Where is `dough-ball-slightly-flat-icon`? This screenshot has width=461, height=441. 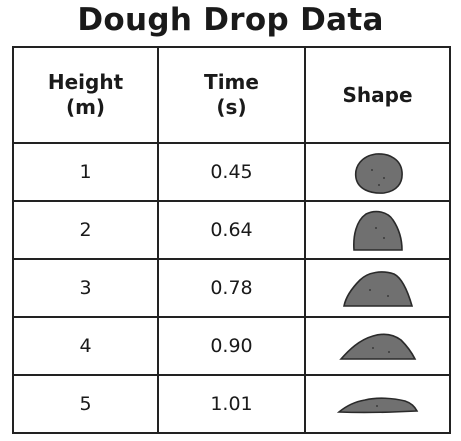
dough-ball-slightly-flat-icon is located at coordinates (377, 230).